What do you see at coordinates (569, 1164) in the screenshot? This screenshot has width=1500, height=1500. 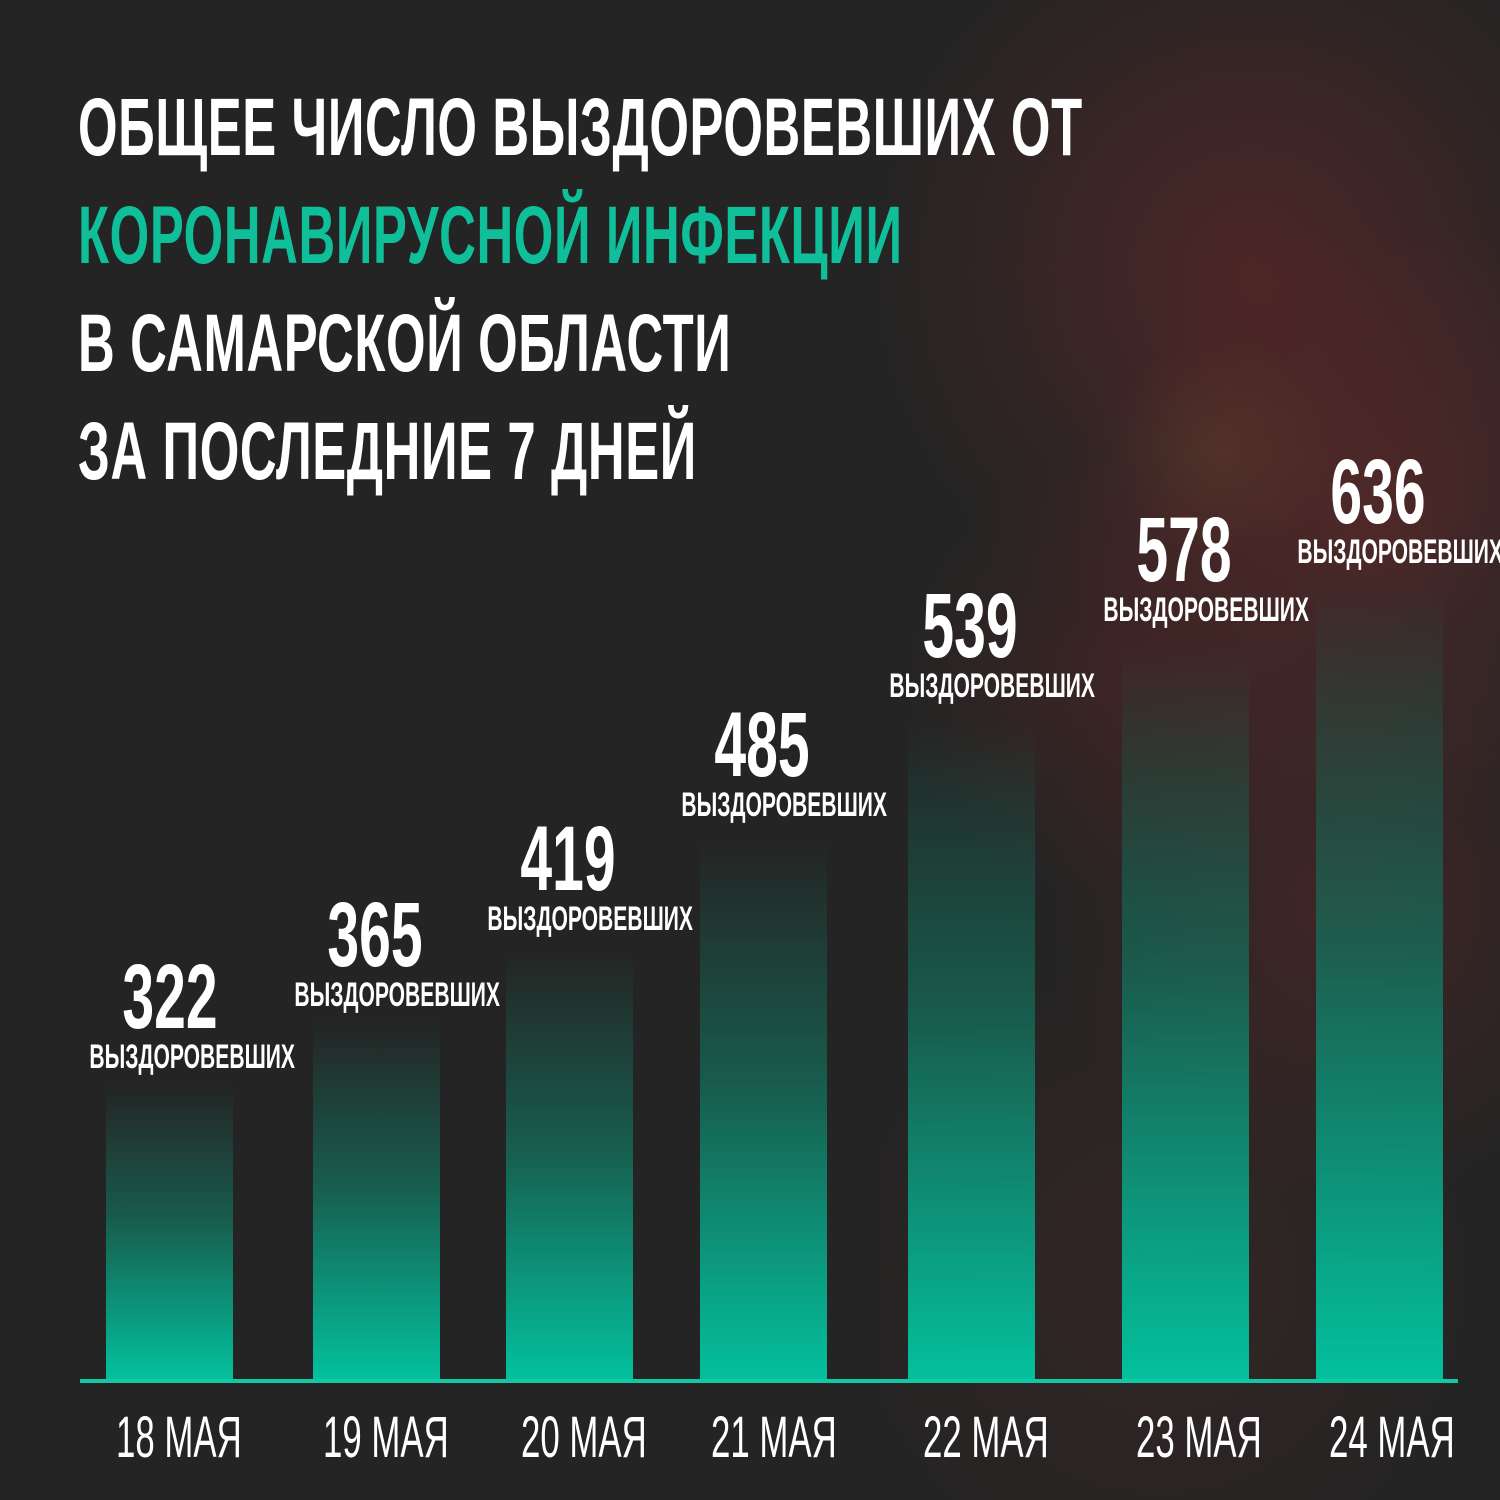 I see `bar-20-may` at bounding box center [569, 1164].